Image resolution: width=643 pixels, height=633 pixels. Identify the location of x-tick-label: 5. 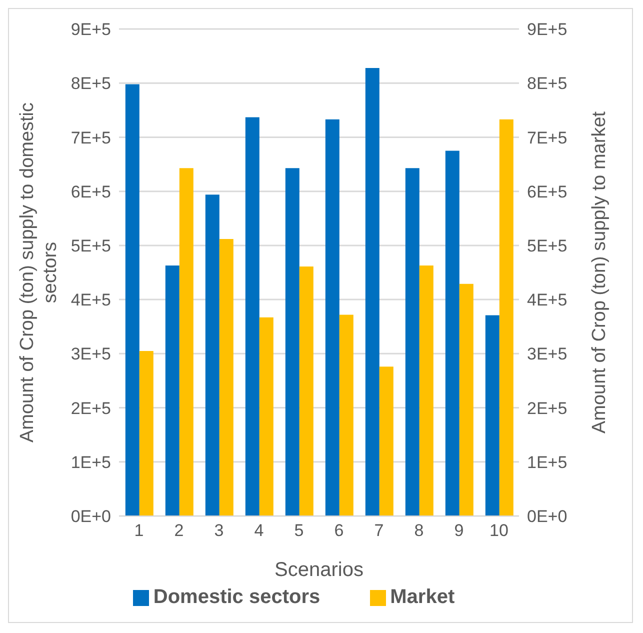
(299, 530).